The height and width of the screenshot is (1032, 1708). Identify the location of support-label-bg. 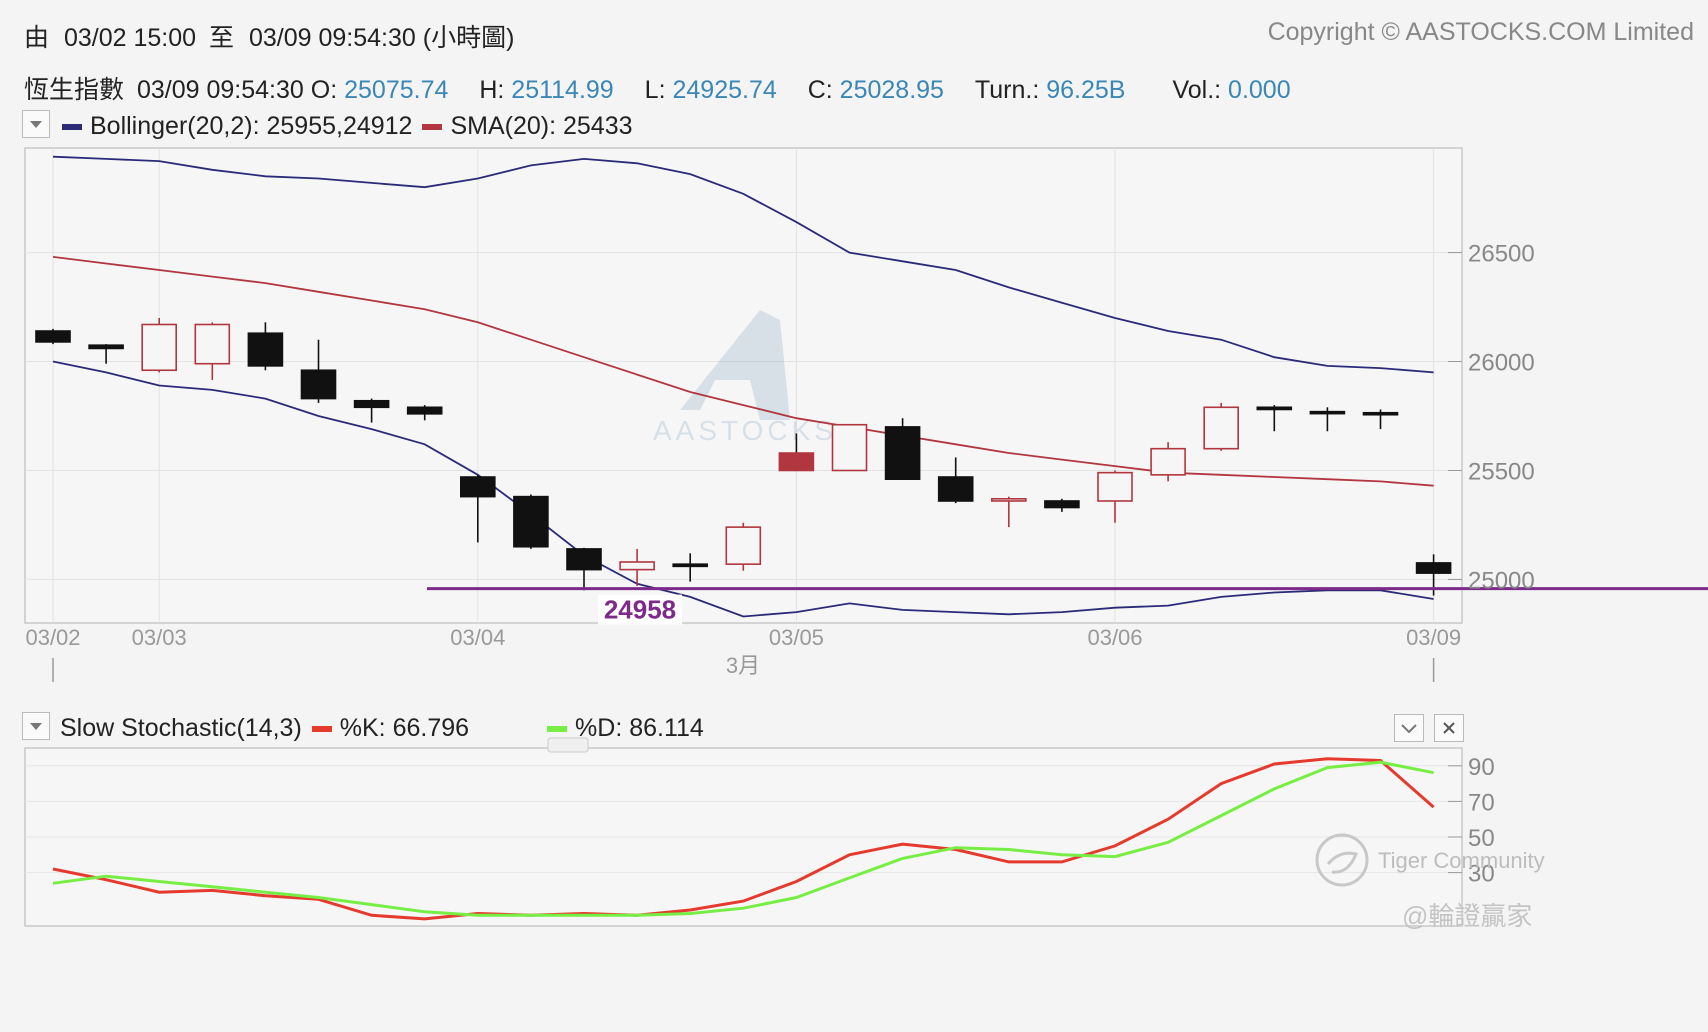
(640, 609).